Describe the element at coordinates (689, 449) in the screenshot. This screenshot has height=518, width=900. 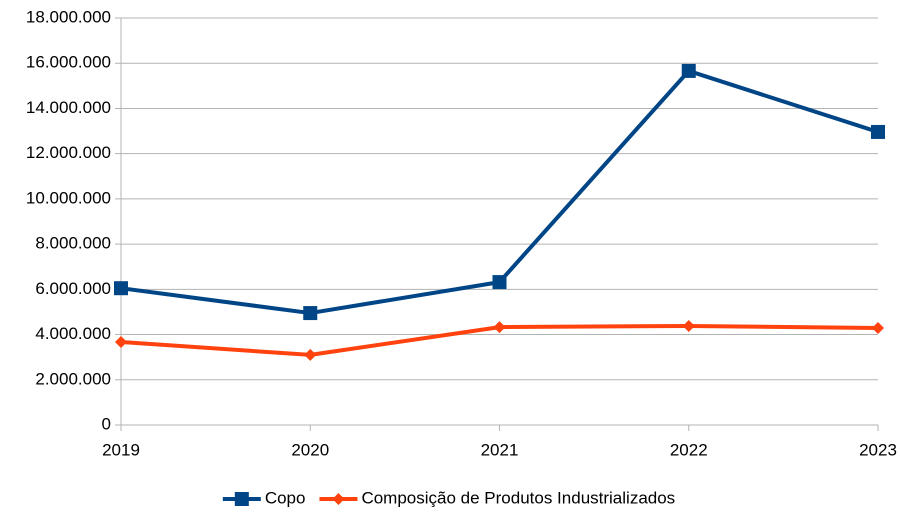
I see `x-tick-label: 2022` at that location.